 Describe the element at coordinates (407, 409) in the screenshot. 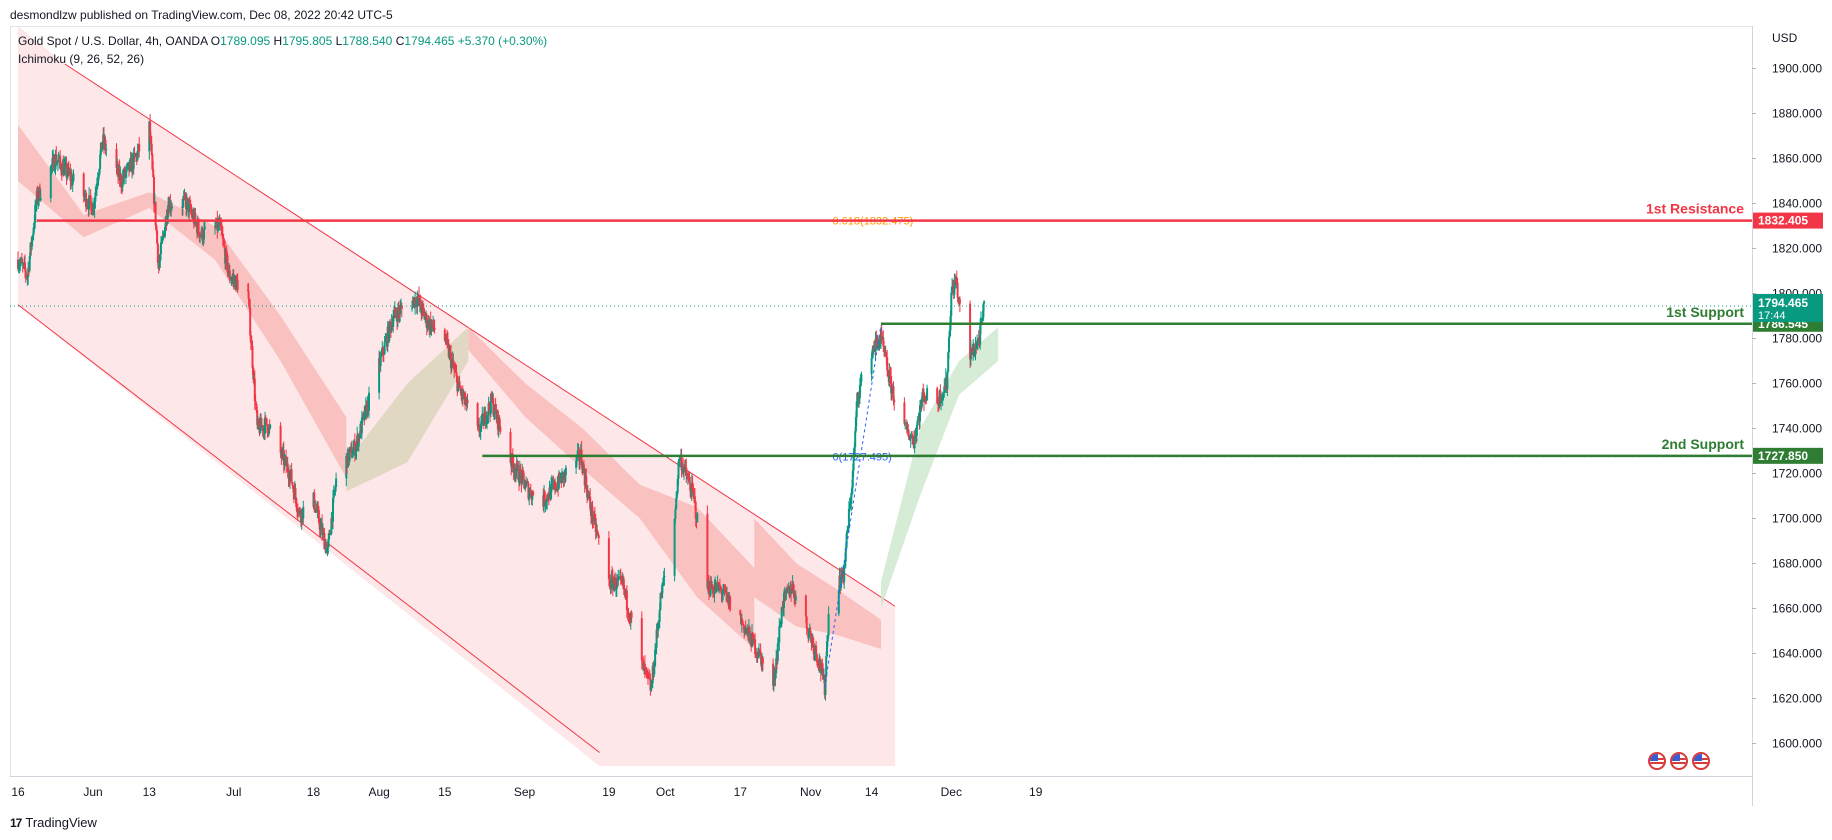

I see `ichimoku-cloud` at that location.